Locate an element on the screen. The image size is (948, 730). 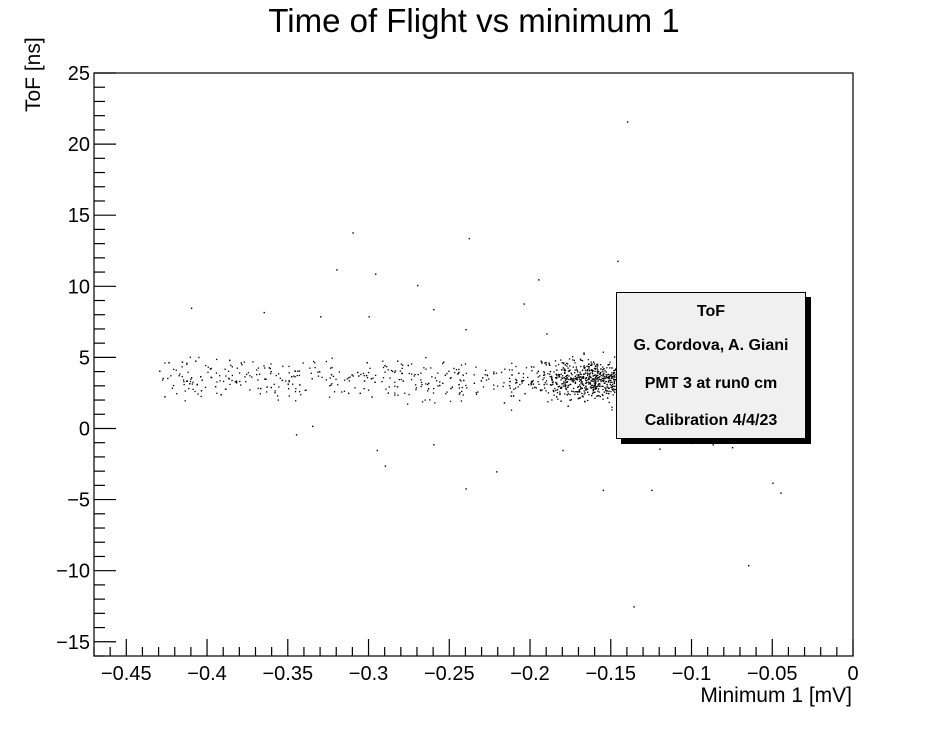
legend-title: ToF is located at coordinates (711, 311).